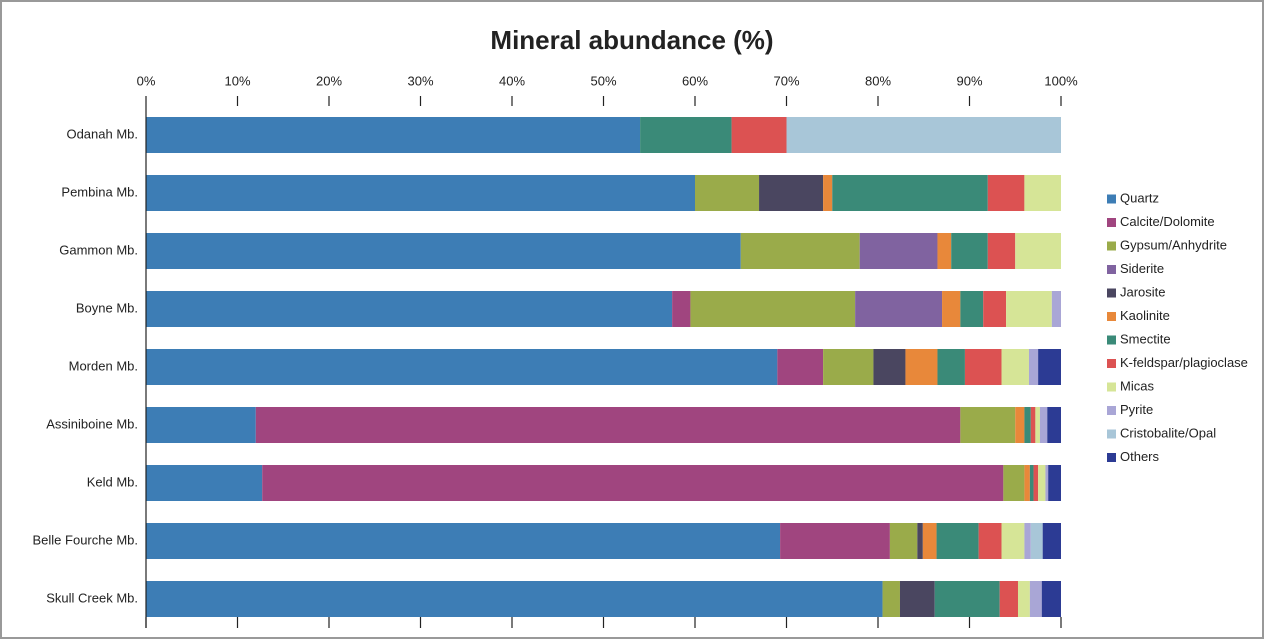 This screenshot has width=1264, height=639. Describe the element at coordinates (1140, 456) in the screenshot. I see `legend-label: Others` at that location.